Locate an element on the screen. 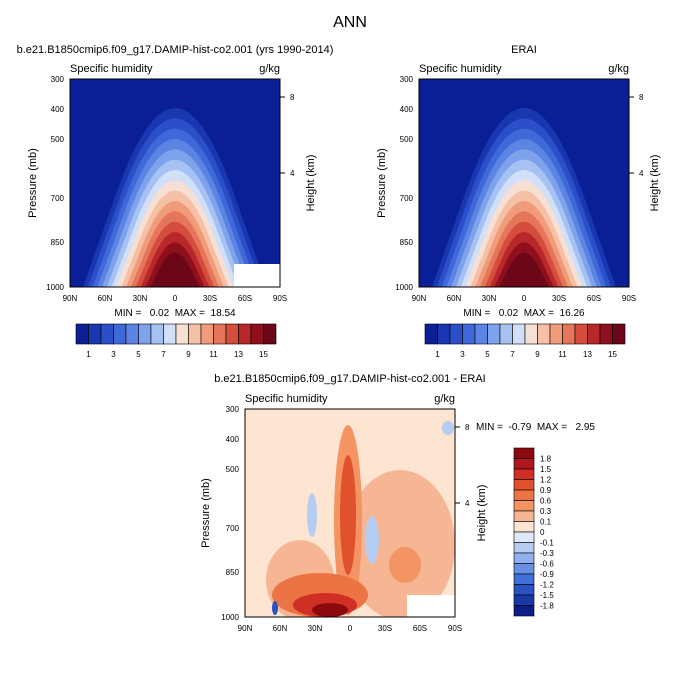  colorbar-label: 0.1 is located at coordinates (546, 522).